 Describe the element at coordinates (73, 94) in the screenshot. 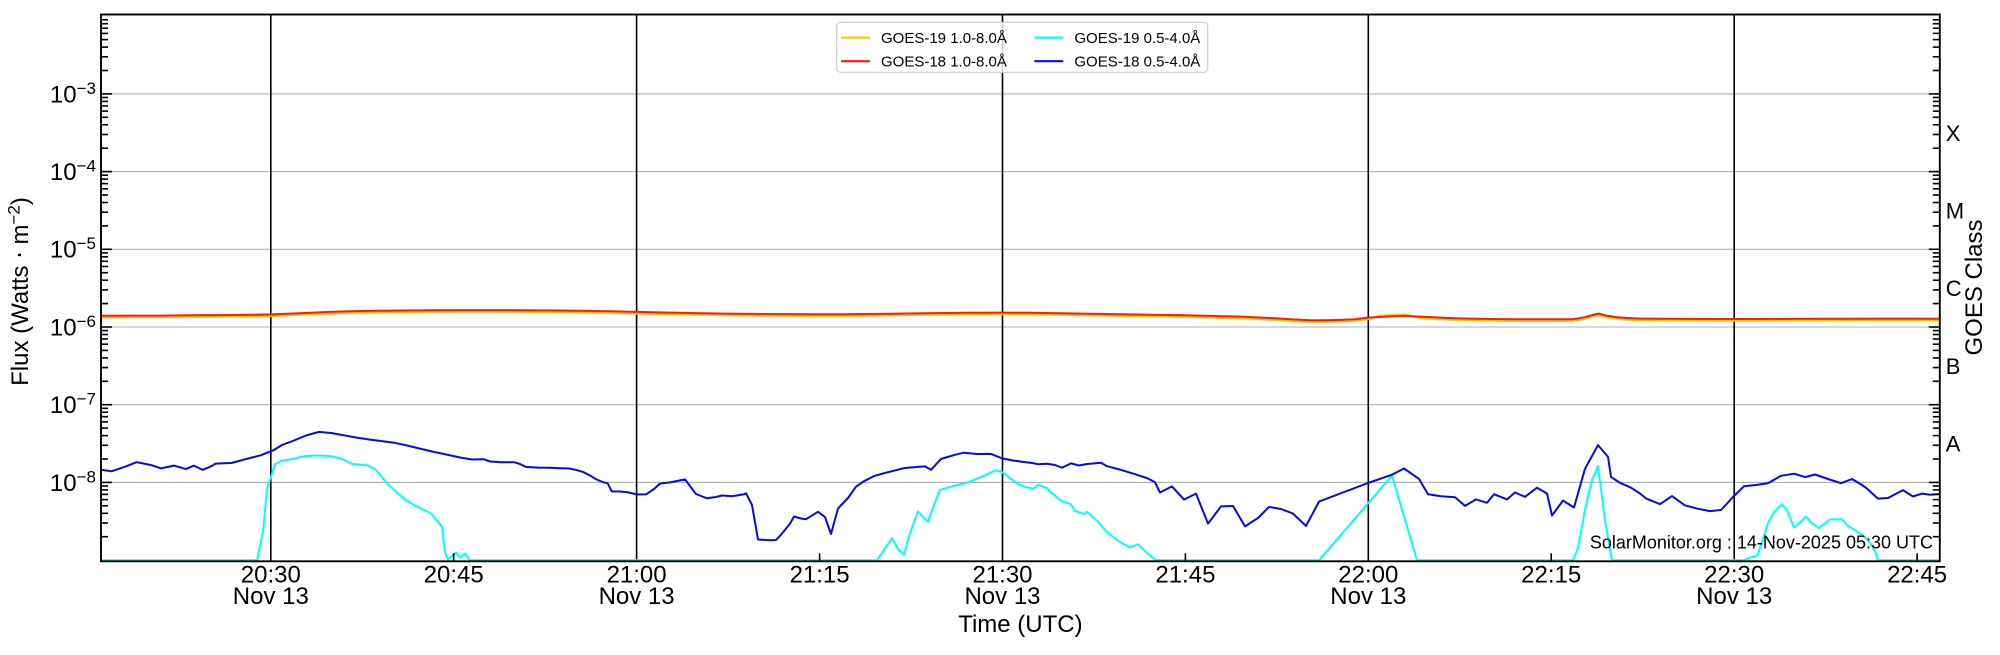

I see `svg-text: 10⁻³` at that location.